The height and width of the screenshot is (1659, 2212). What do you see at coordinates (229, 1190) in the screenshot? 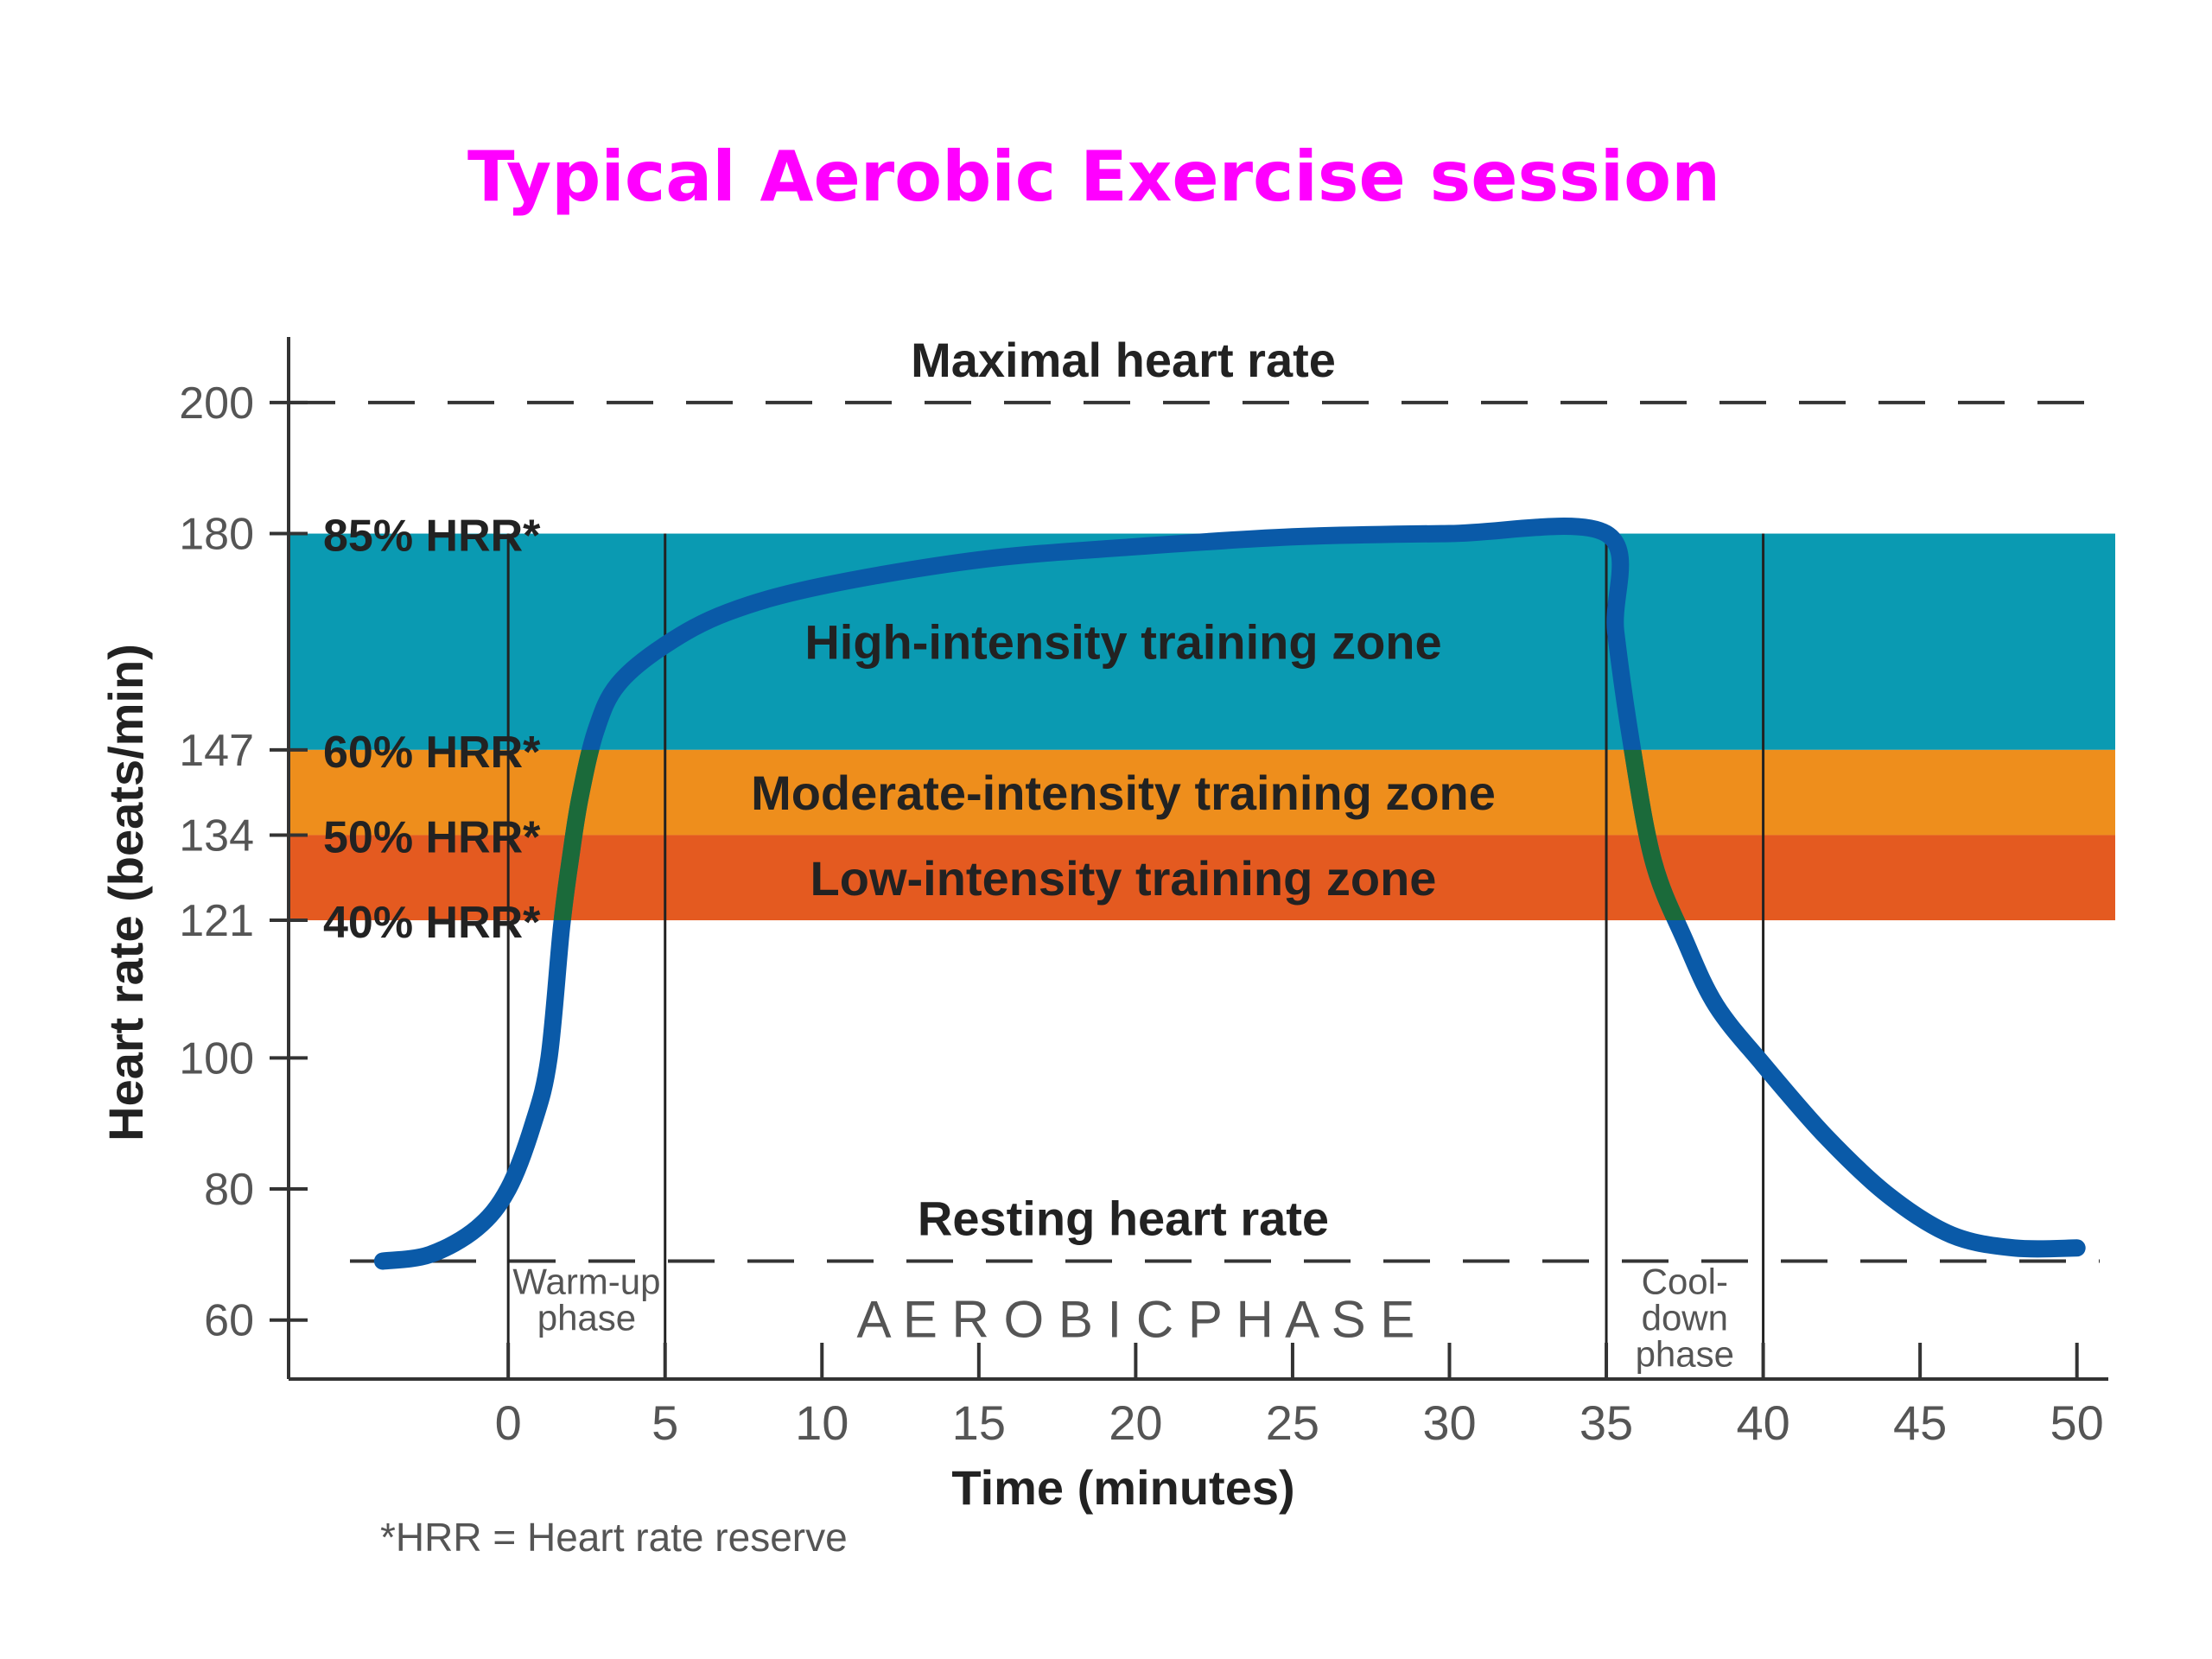
I see `y-tick-label-1: 80` at bounding box center [229, 1190].